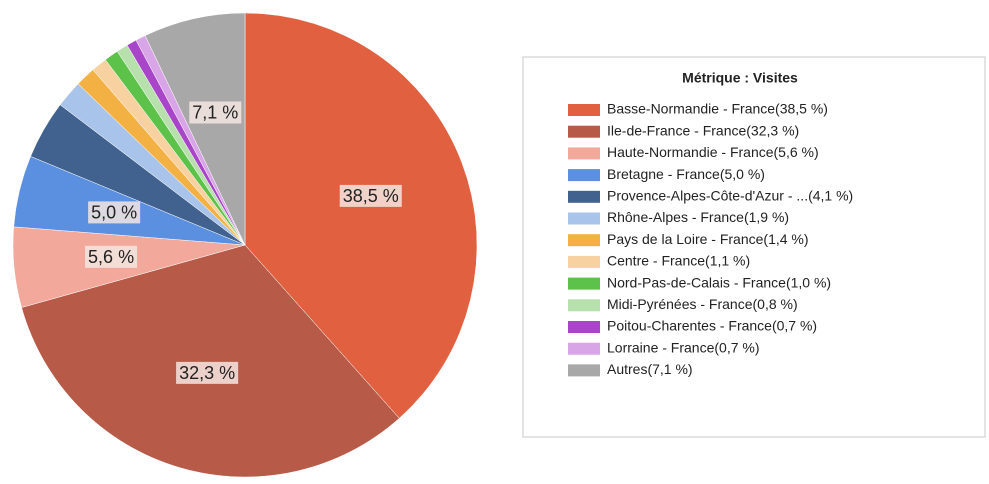 This screenshot has height=484, width=989. Describe the element at coordinates (719, 282) in the screenshot. I see `legend-text: Nord-Pas-de-Calais - France(1,0 %)` at that location.